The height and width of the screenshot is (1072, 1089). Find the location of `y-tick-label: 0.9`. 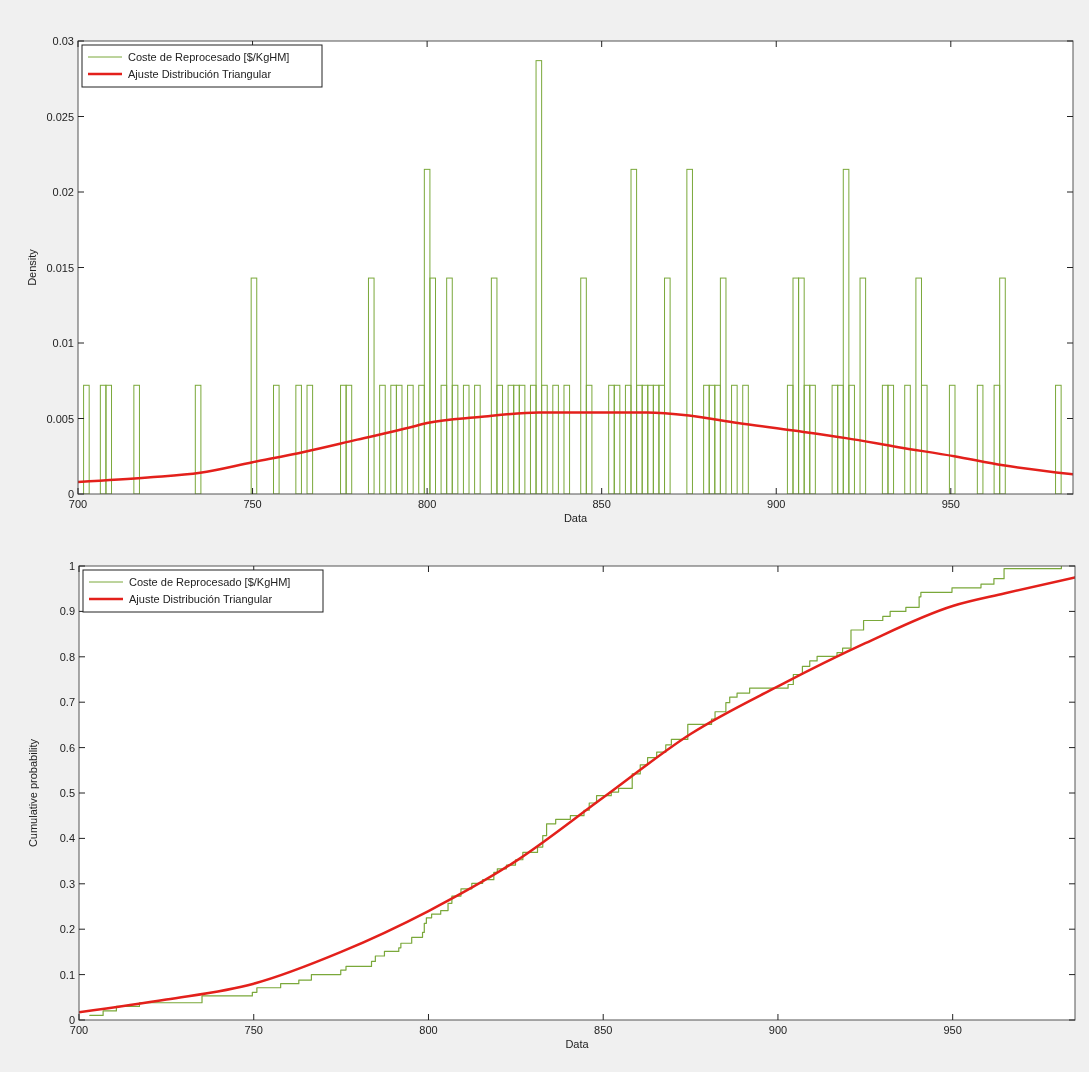

y-tick-label: 0.9 is located at coordinates (67, 611).